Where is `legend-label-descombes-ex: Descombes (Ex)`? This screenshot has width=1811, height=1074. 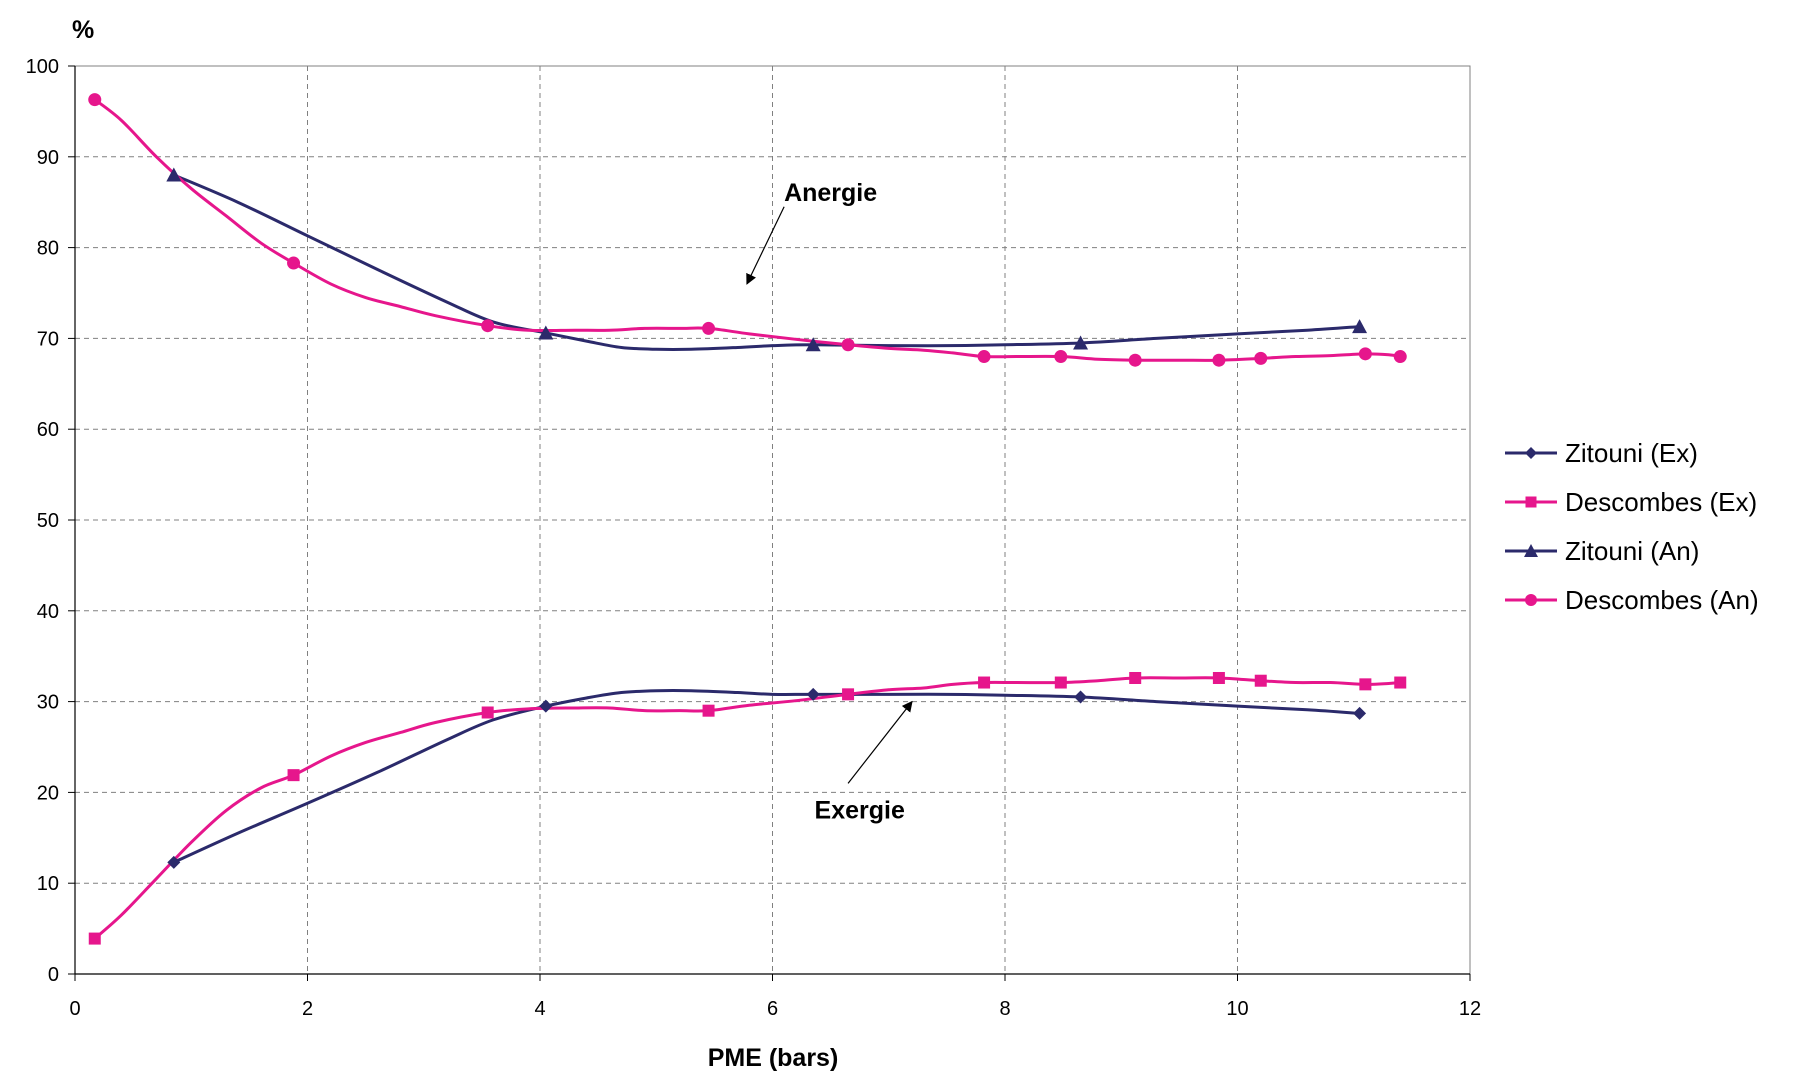
legend-label-descombes-ex: Descombes (Ex) is located at coordinates (1661, 502).